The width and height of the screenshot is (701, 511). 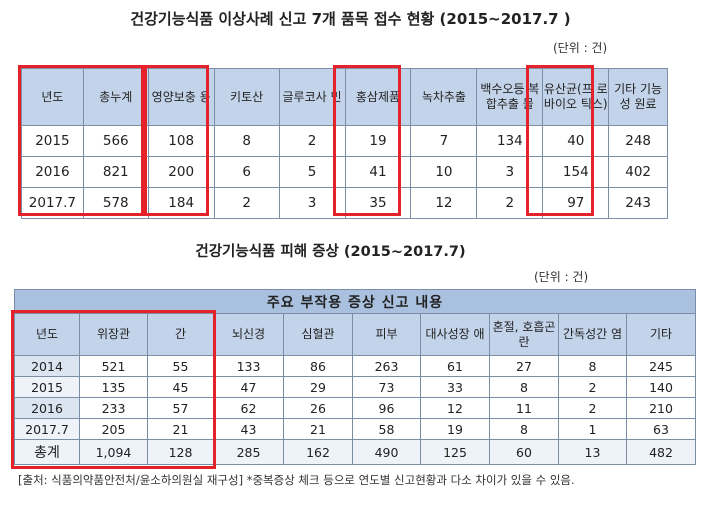 I want to click on table-cell: 40, so click(x=576, y=141).